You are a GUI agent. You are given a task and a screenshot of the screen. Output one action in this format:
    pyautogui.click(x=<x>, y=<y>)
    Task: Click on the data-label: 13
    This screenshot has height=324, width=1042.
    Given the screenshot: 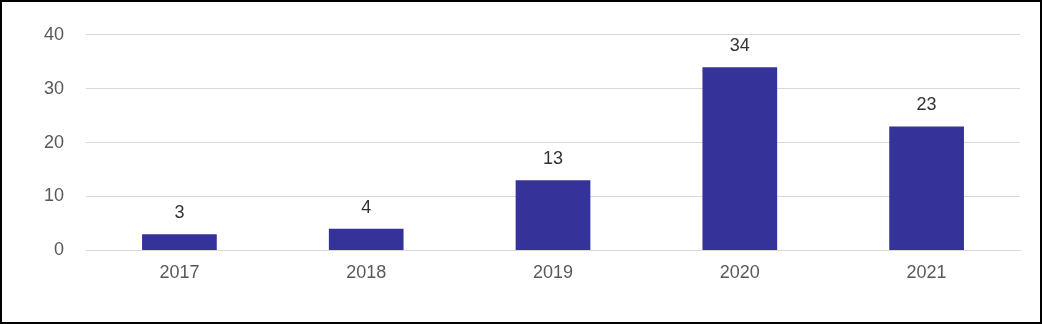 What is the action you would take?
    pyautogui.click(x=553, y=158)
    